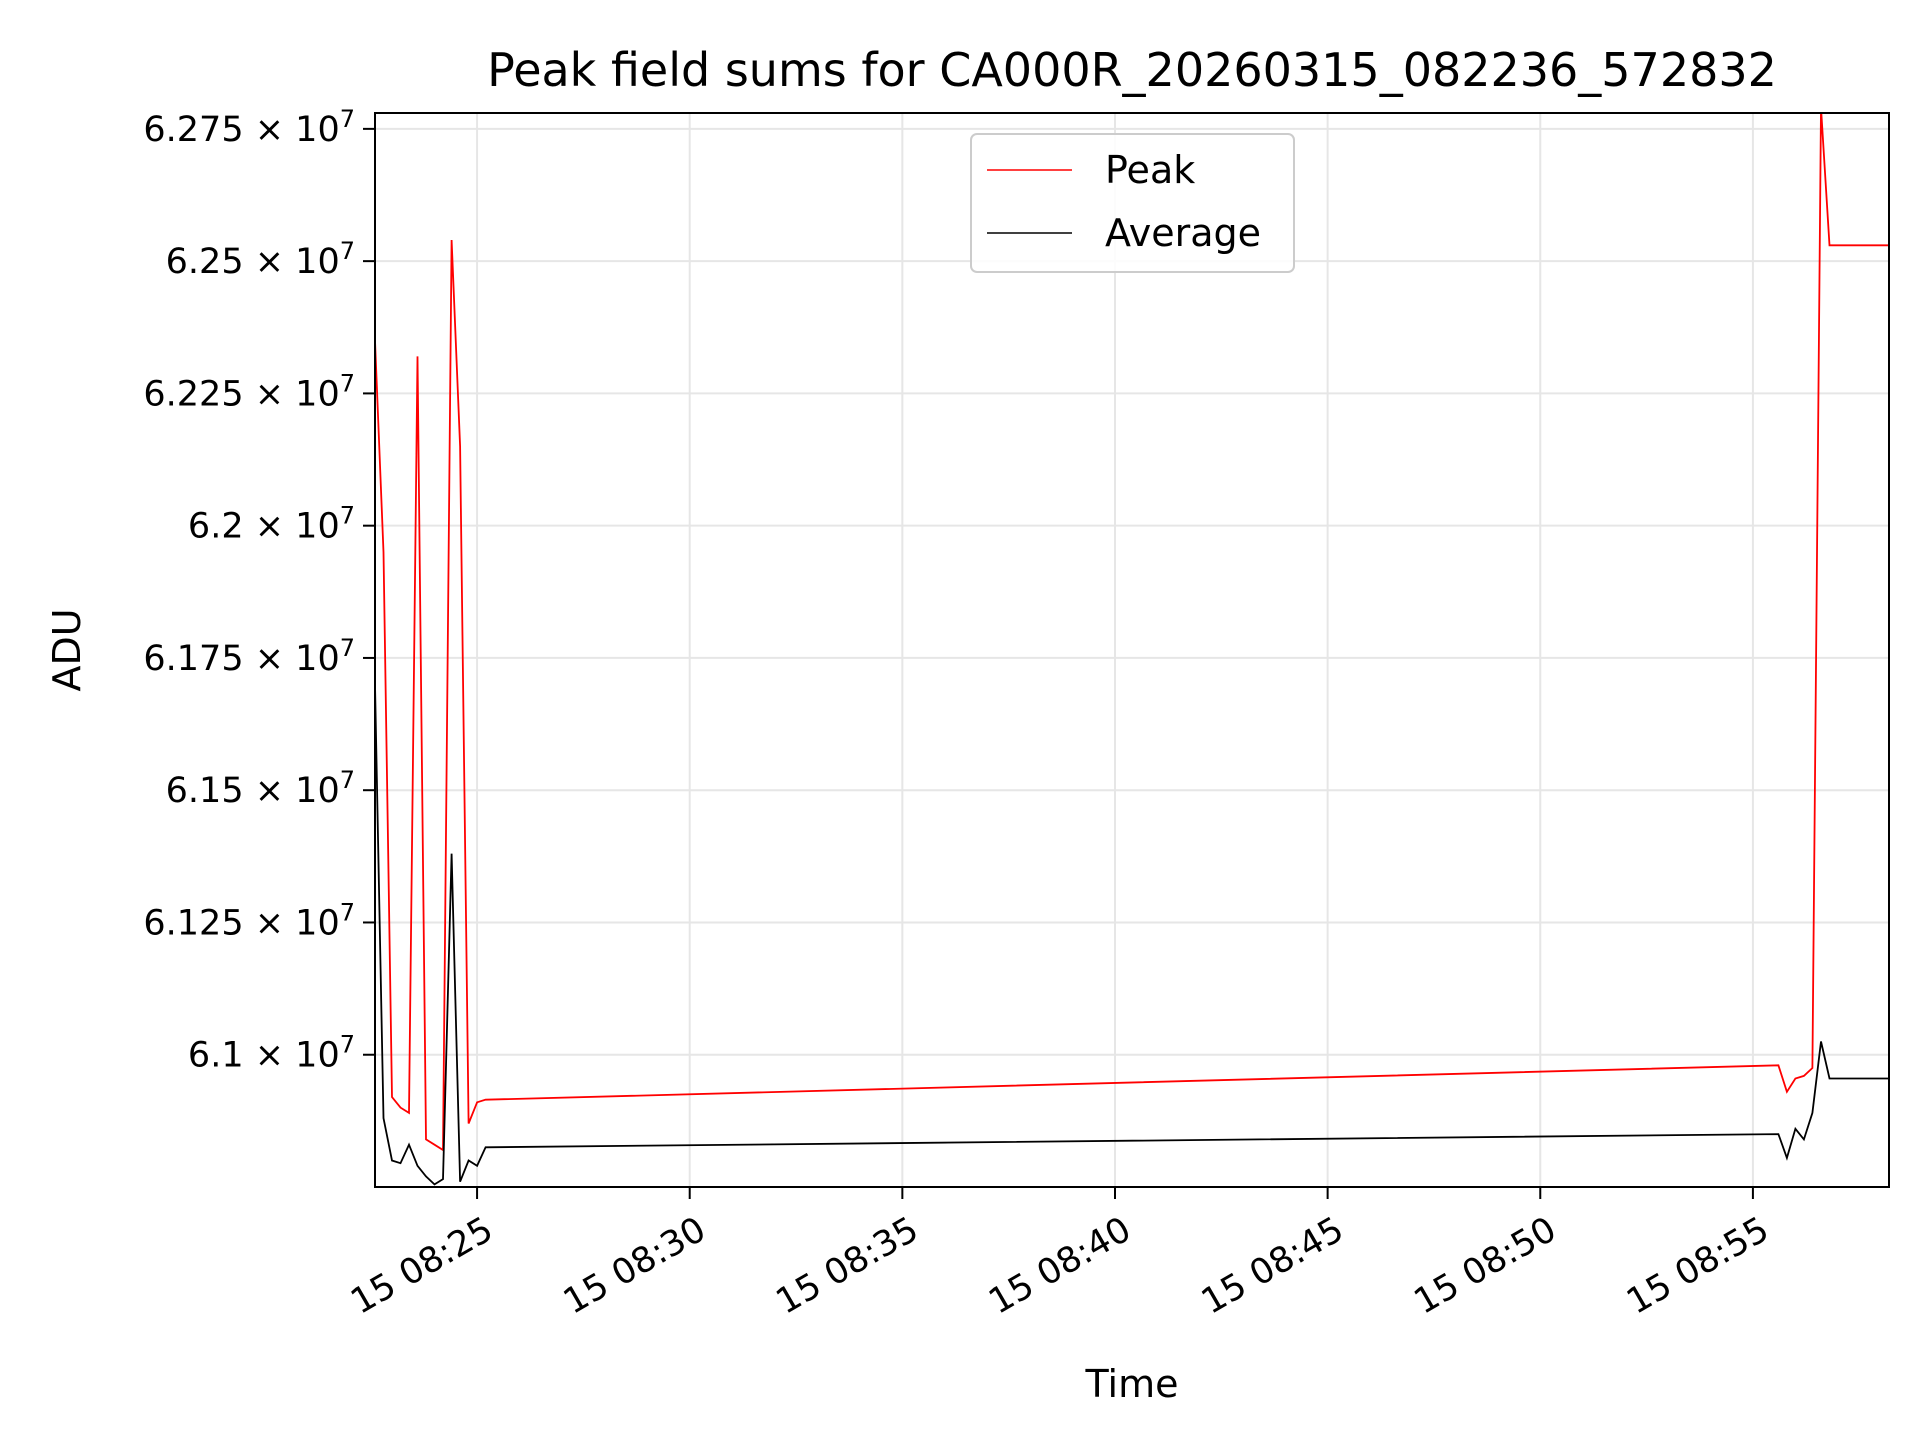 Image resolution: width=1920 pixels, height=1440 pixels. I want to click on y-tick-label: 6.225 × 107, so click(249, 391).